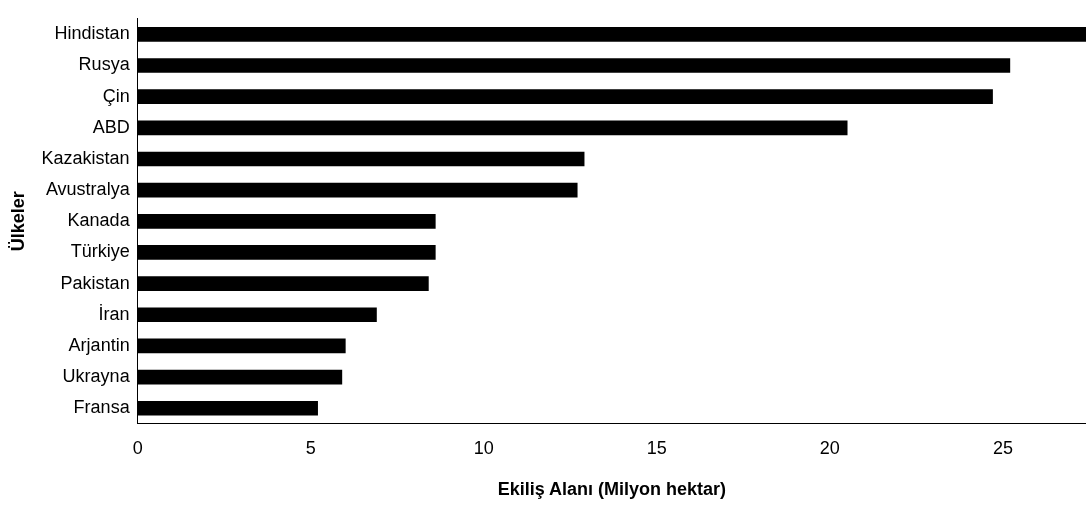 This screenshot has width=1086, height=511. I want to click on y-tick-label: Kazakistan, so click(85, 157).